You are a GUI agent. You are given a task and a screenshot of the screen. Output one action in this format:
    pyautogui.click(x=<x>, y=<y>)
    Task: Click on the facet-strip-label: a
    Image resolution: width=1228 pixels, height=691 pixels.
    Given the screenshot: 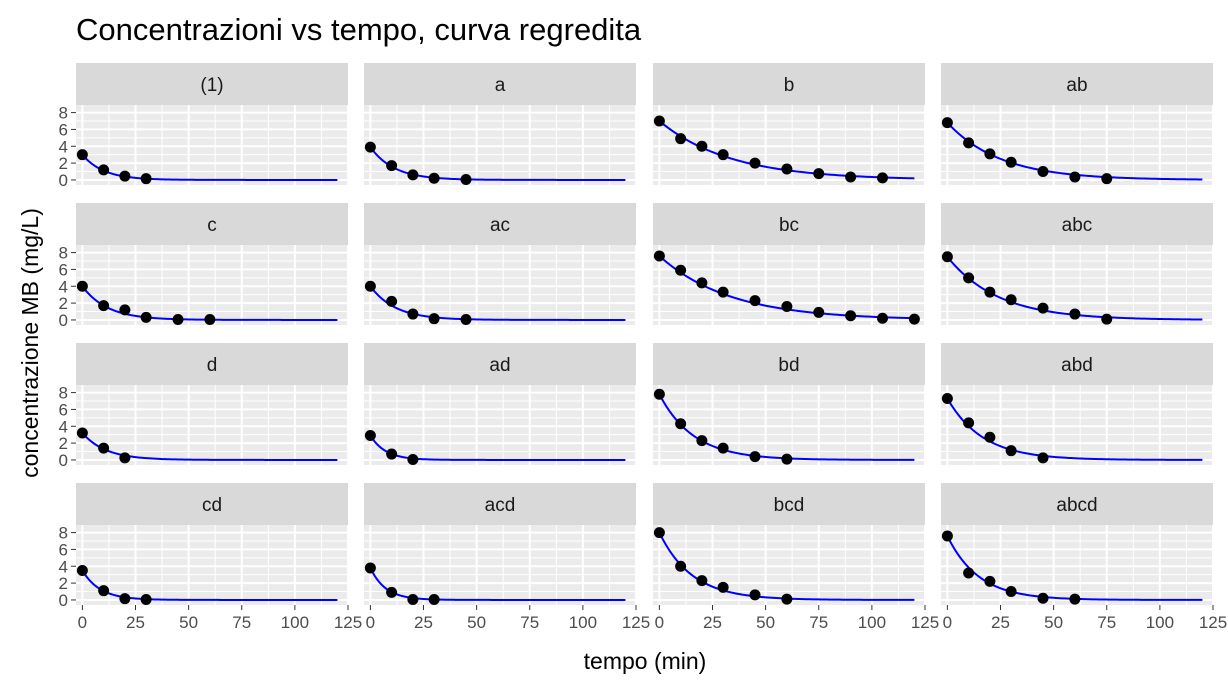 What is the action you would take?
    pyautogui.click(x=500, y=85)
    